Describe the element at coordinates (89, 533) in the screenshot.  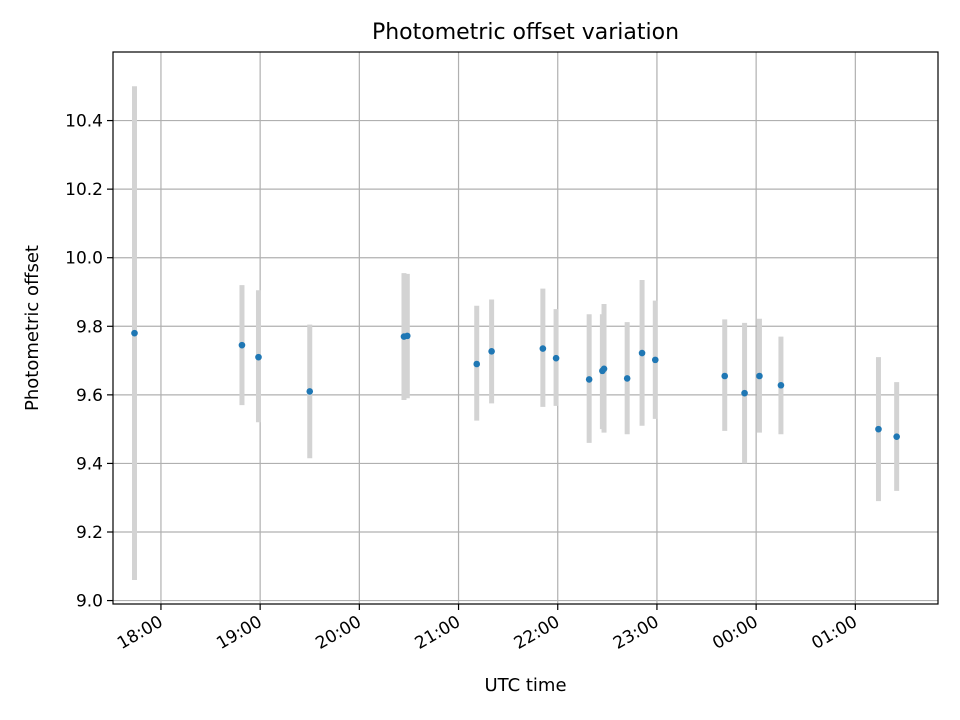
I see `y-tick-label: 9.2` at that location.